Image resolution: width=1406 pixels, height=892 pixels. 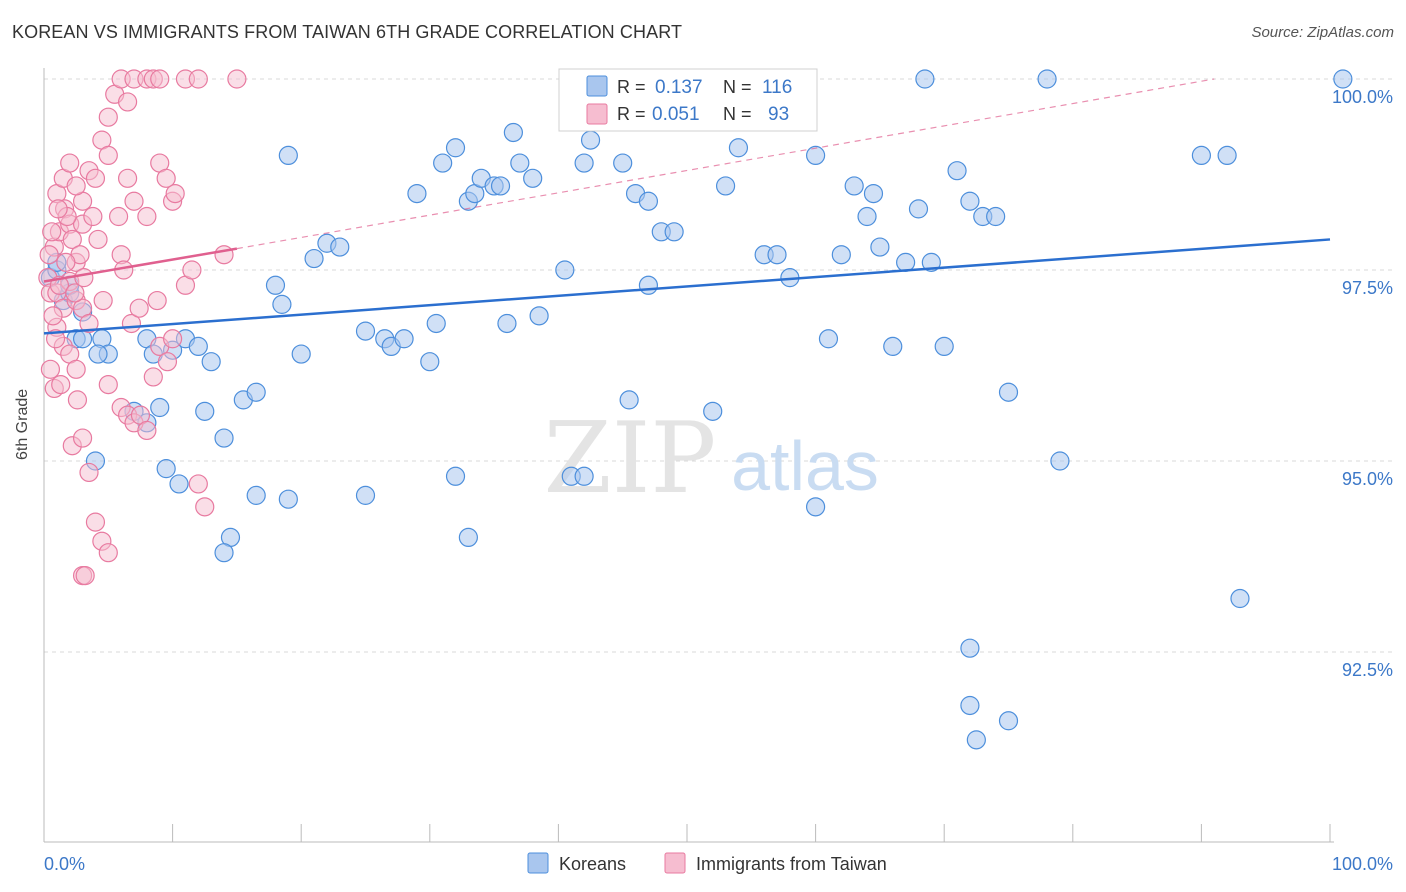 What do you see at coordinates (631, 87) in the screenshot?
I see `legend-r-label-koreans: R =` at bounding box center [631, 87].